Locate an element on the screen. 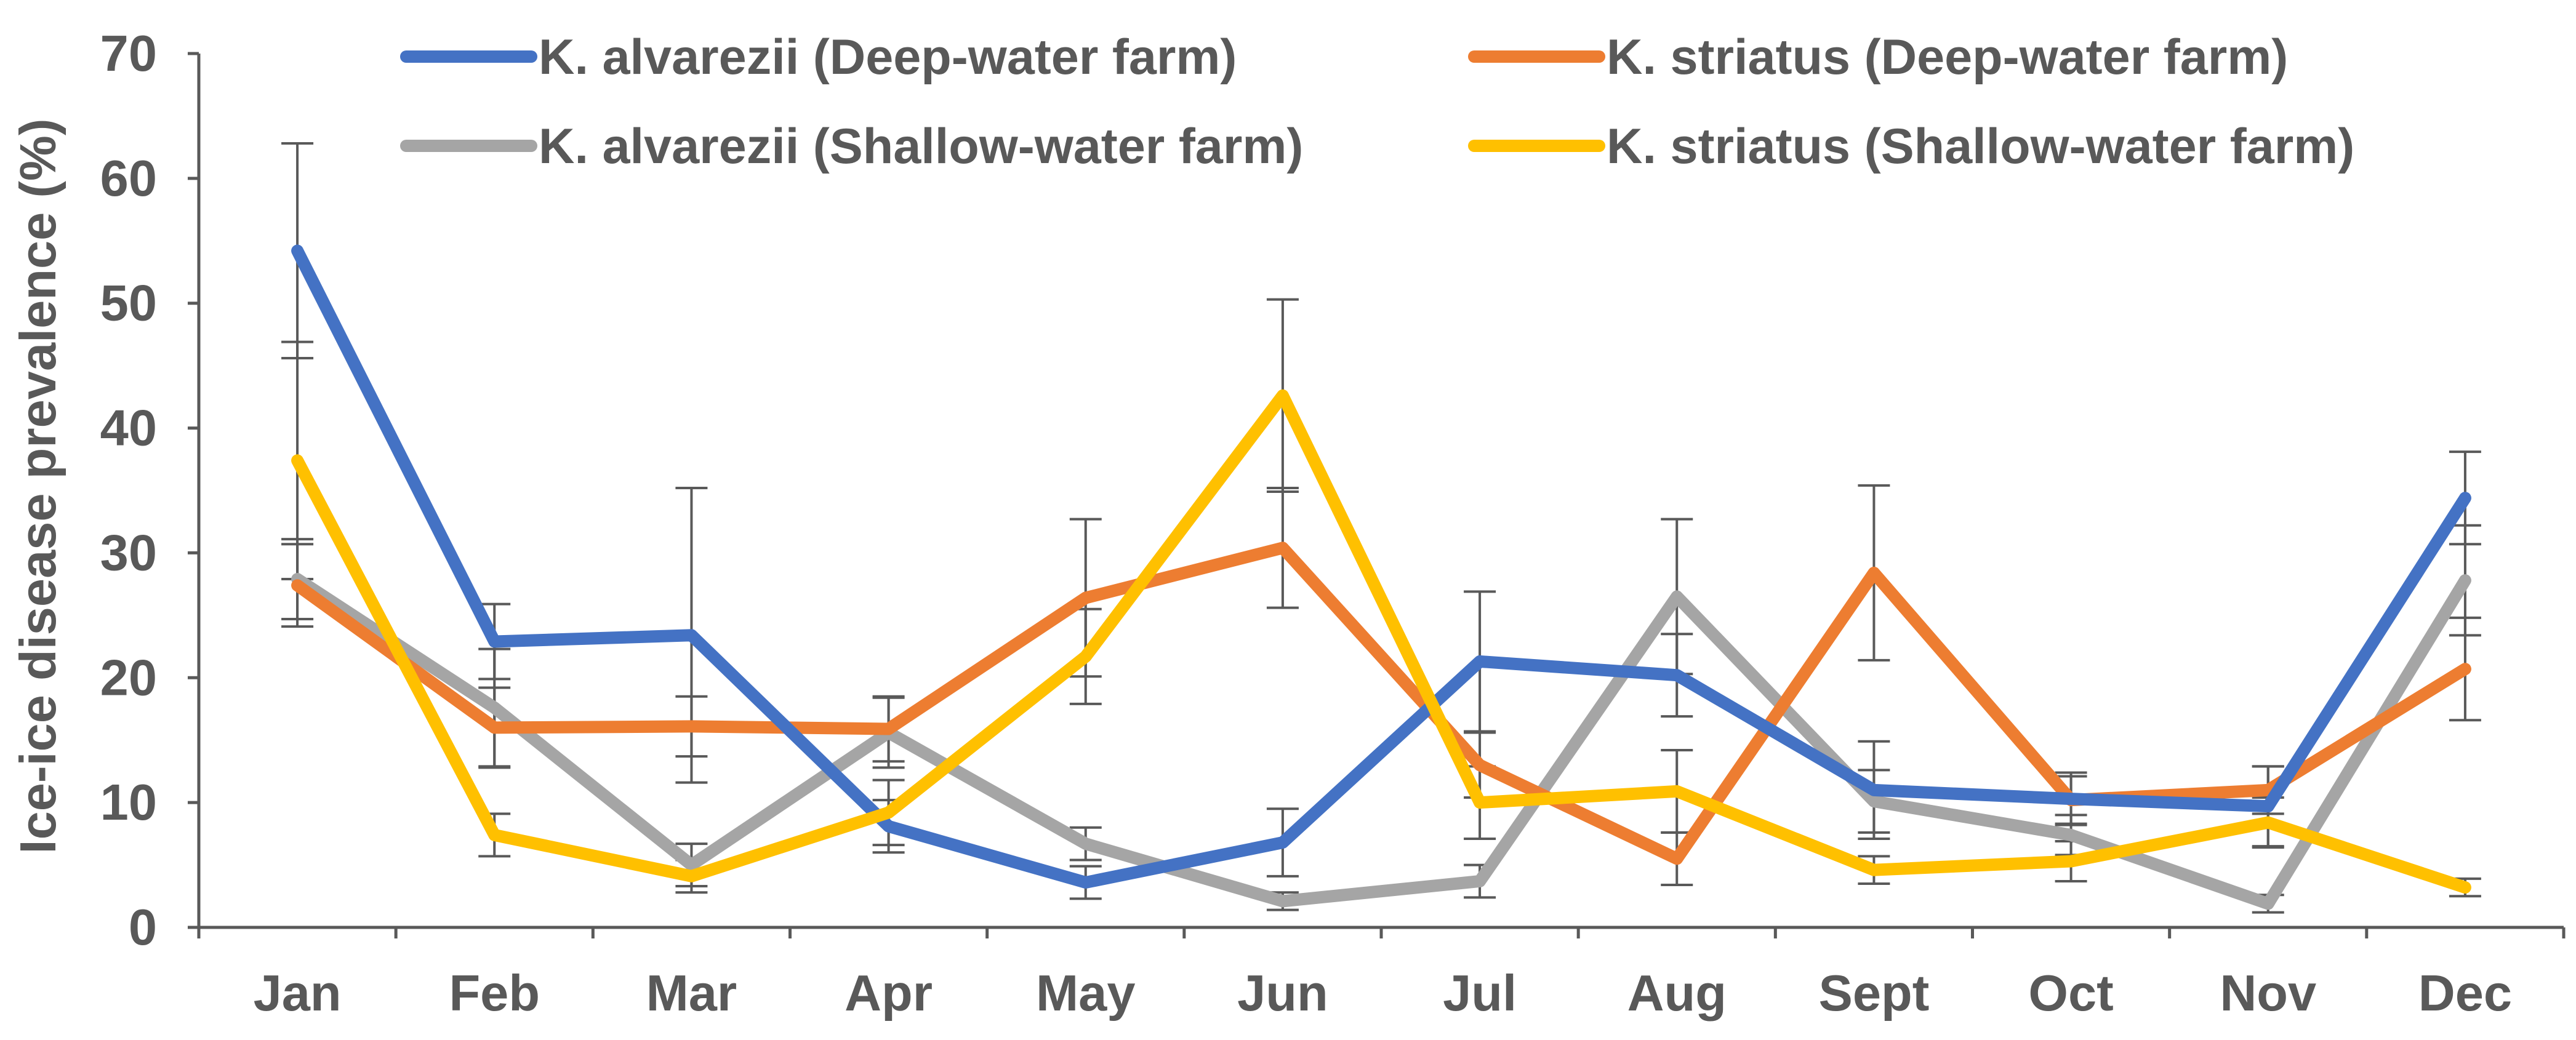 The image size is (2576, 1040). x-tick-label: Apr is located at coordinates (889, 993).